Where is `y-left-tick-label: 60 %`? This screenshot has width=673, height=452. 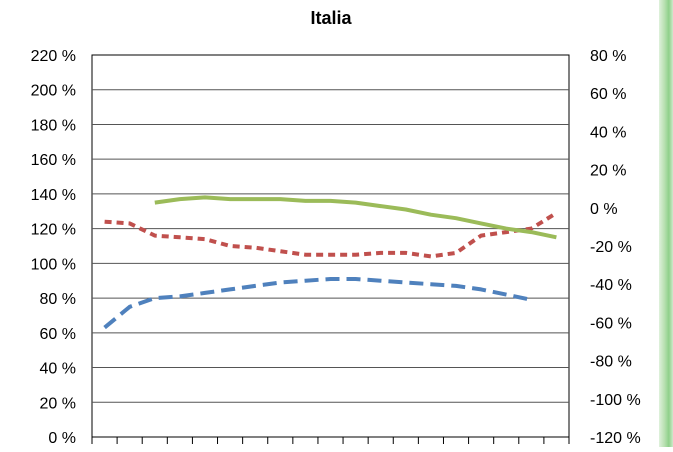 y-left-tick-label: 60 % is located at coordinates (58, 334).